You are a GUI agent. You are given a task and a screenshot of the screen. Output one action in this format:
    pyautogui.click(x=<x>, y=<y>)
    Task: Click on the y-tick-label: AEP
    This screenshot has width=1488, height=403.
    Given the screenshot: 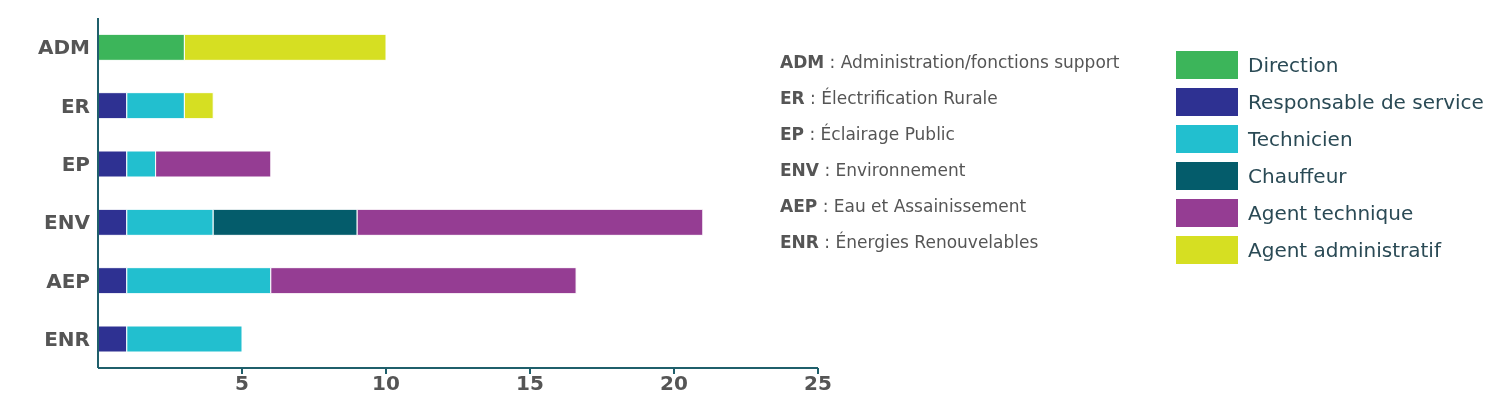 What is the action you would take?
    pyautogui.click(x=68, y=280)
    